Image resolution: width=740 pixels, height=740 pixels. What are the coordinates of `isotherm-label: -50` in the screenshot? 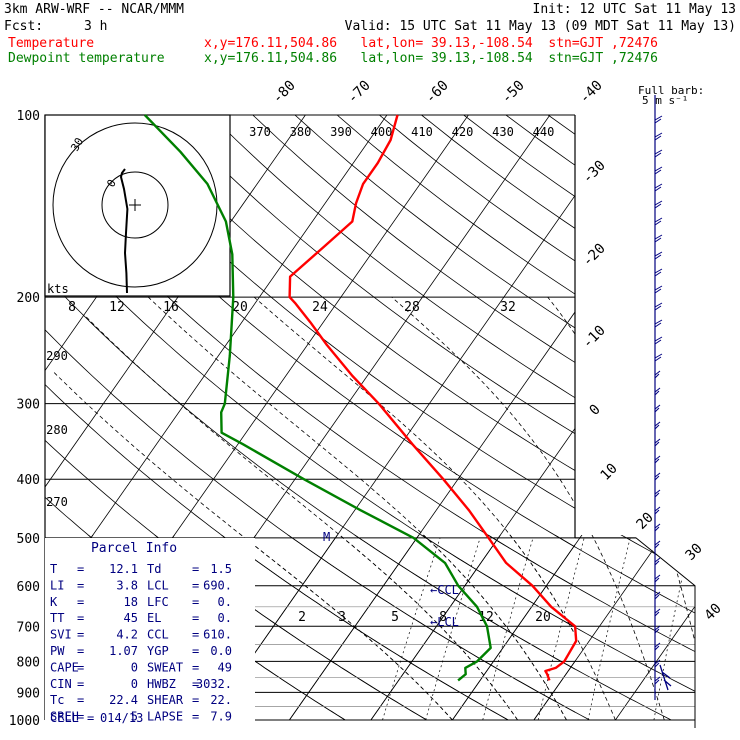 It's located at (513, 92).